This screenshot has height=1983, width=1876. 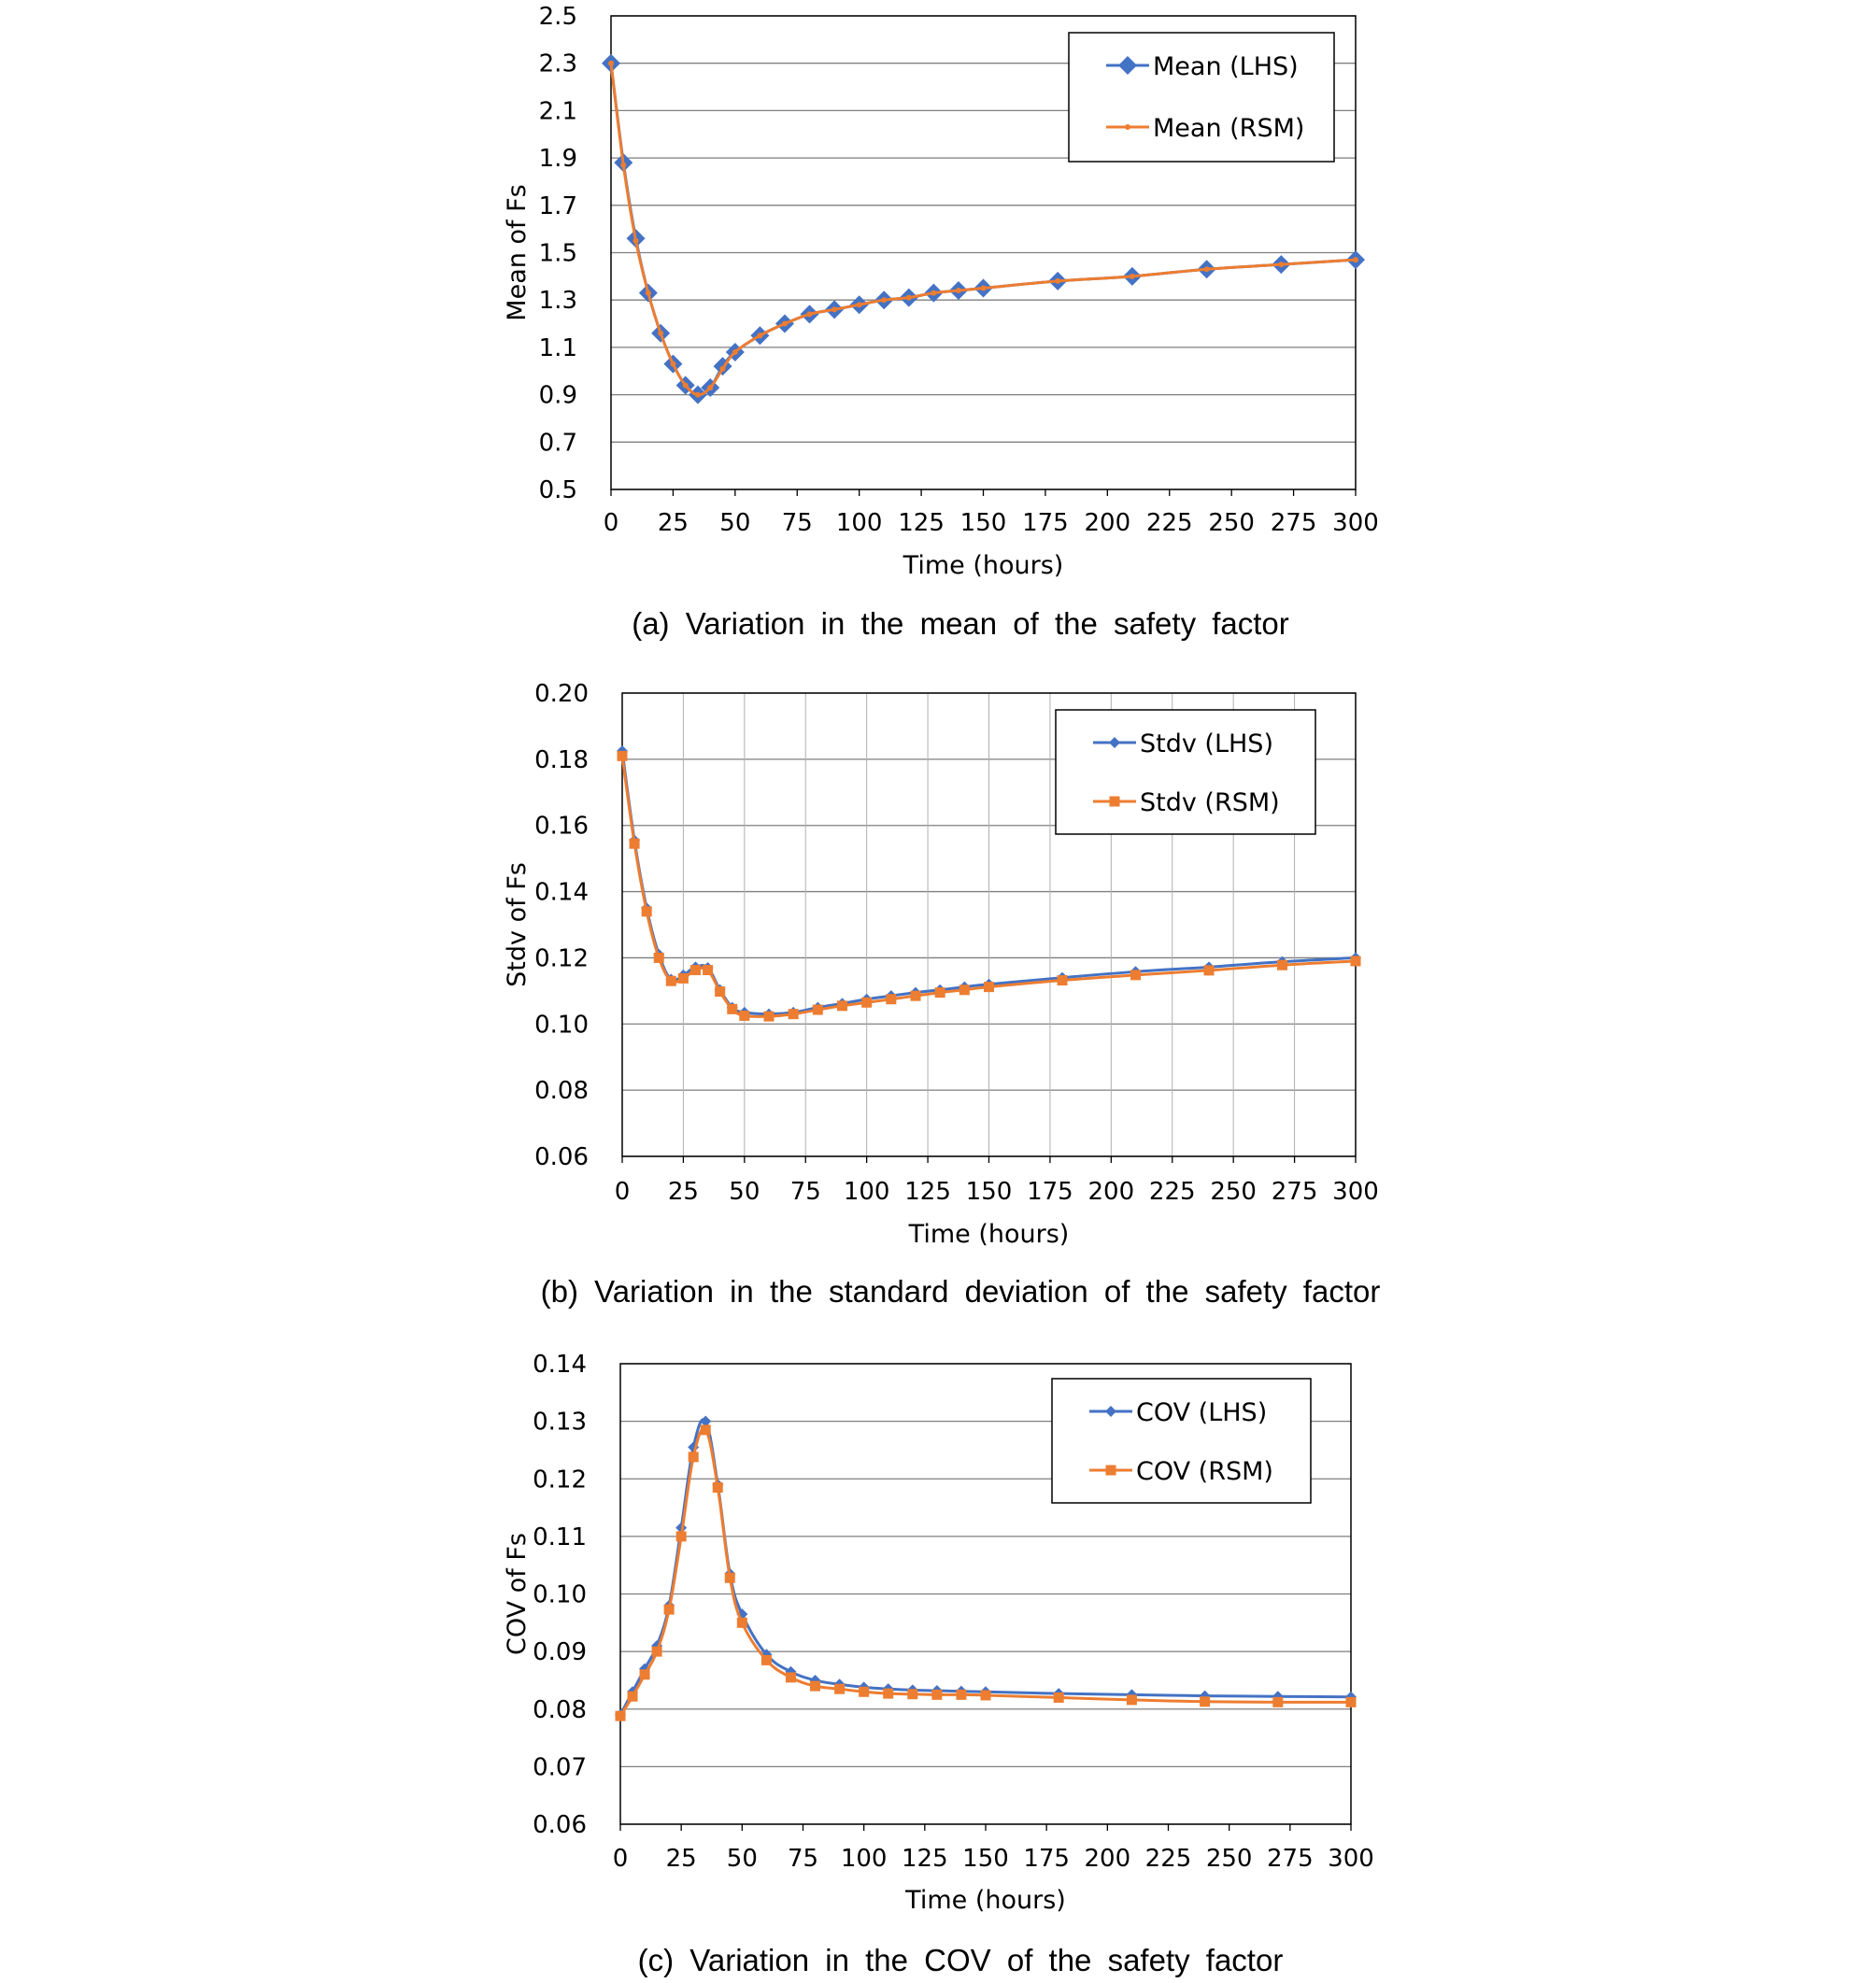 What do you see at coordinates (558, 17) in the screenshot?
I see `y-tick-label: 2.5` at bounding box center [558, 17].